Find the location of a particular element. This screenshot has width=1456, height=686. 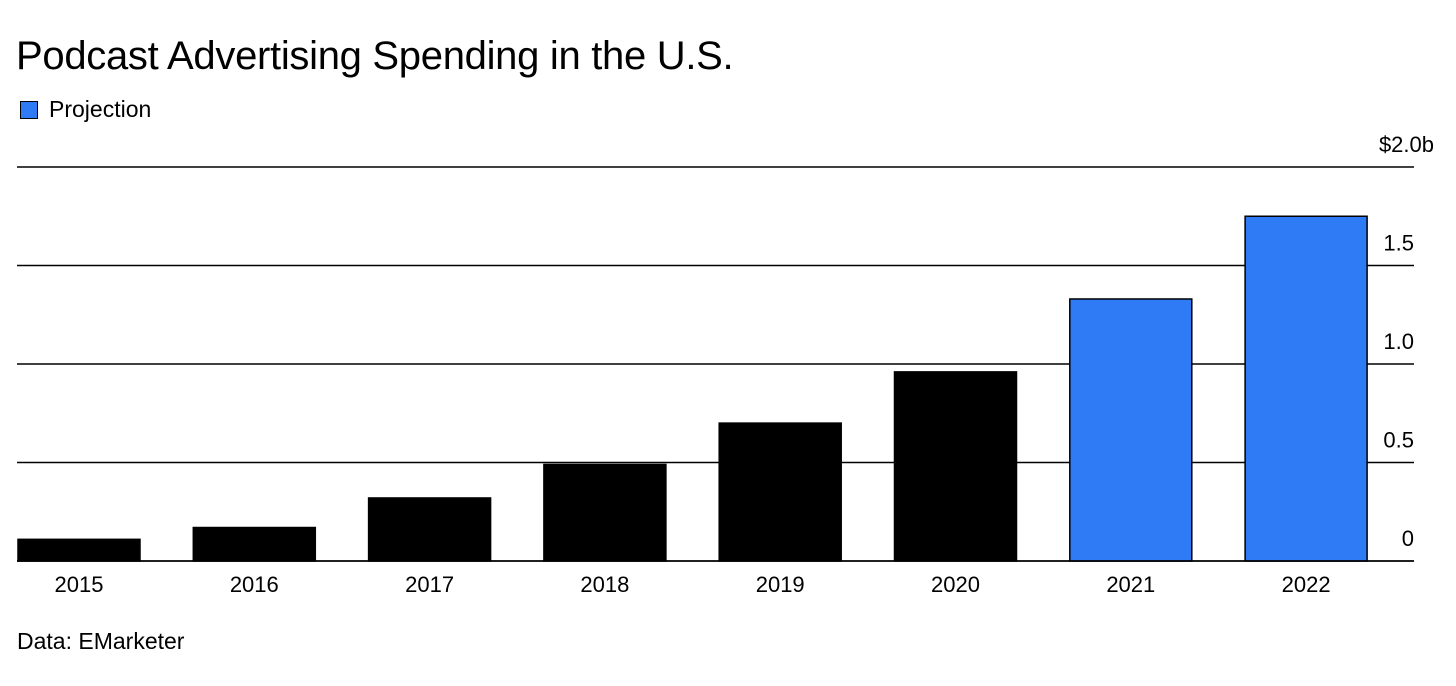

y-tick-label-2: $2.0b is located at coordinates (1406, 144).